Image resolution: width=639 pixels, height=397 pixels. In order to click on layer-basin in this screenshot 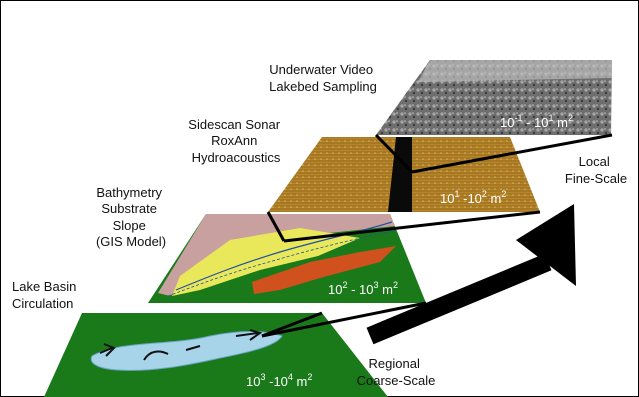, I will do `click(216, 355)`.